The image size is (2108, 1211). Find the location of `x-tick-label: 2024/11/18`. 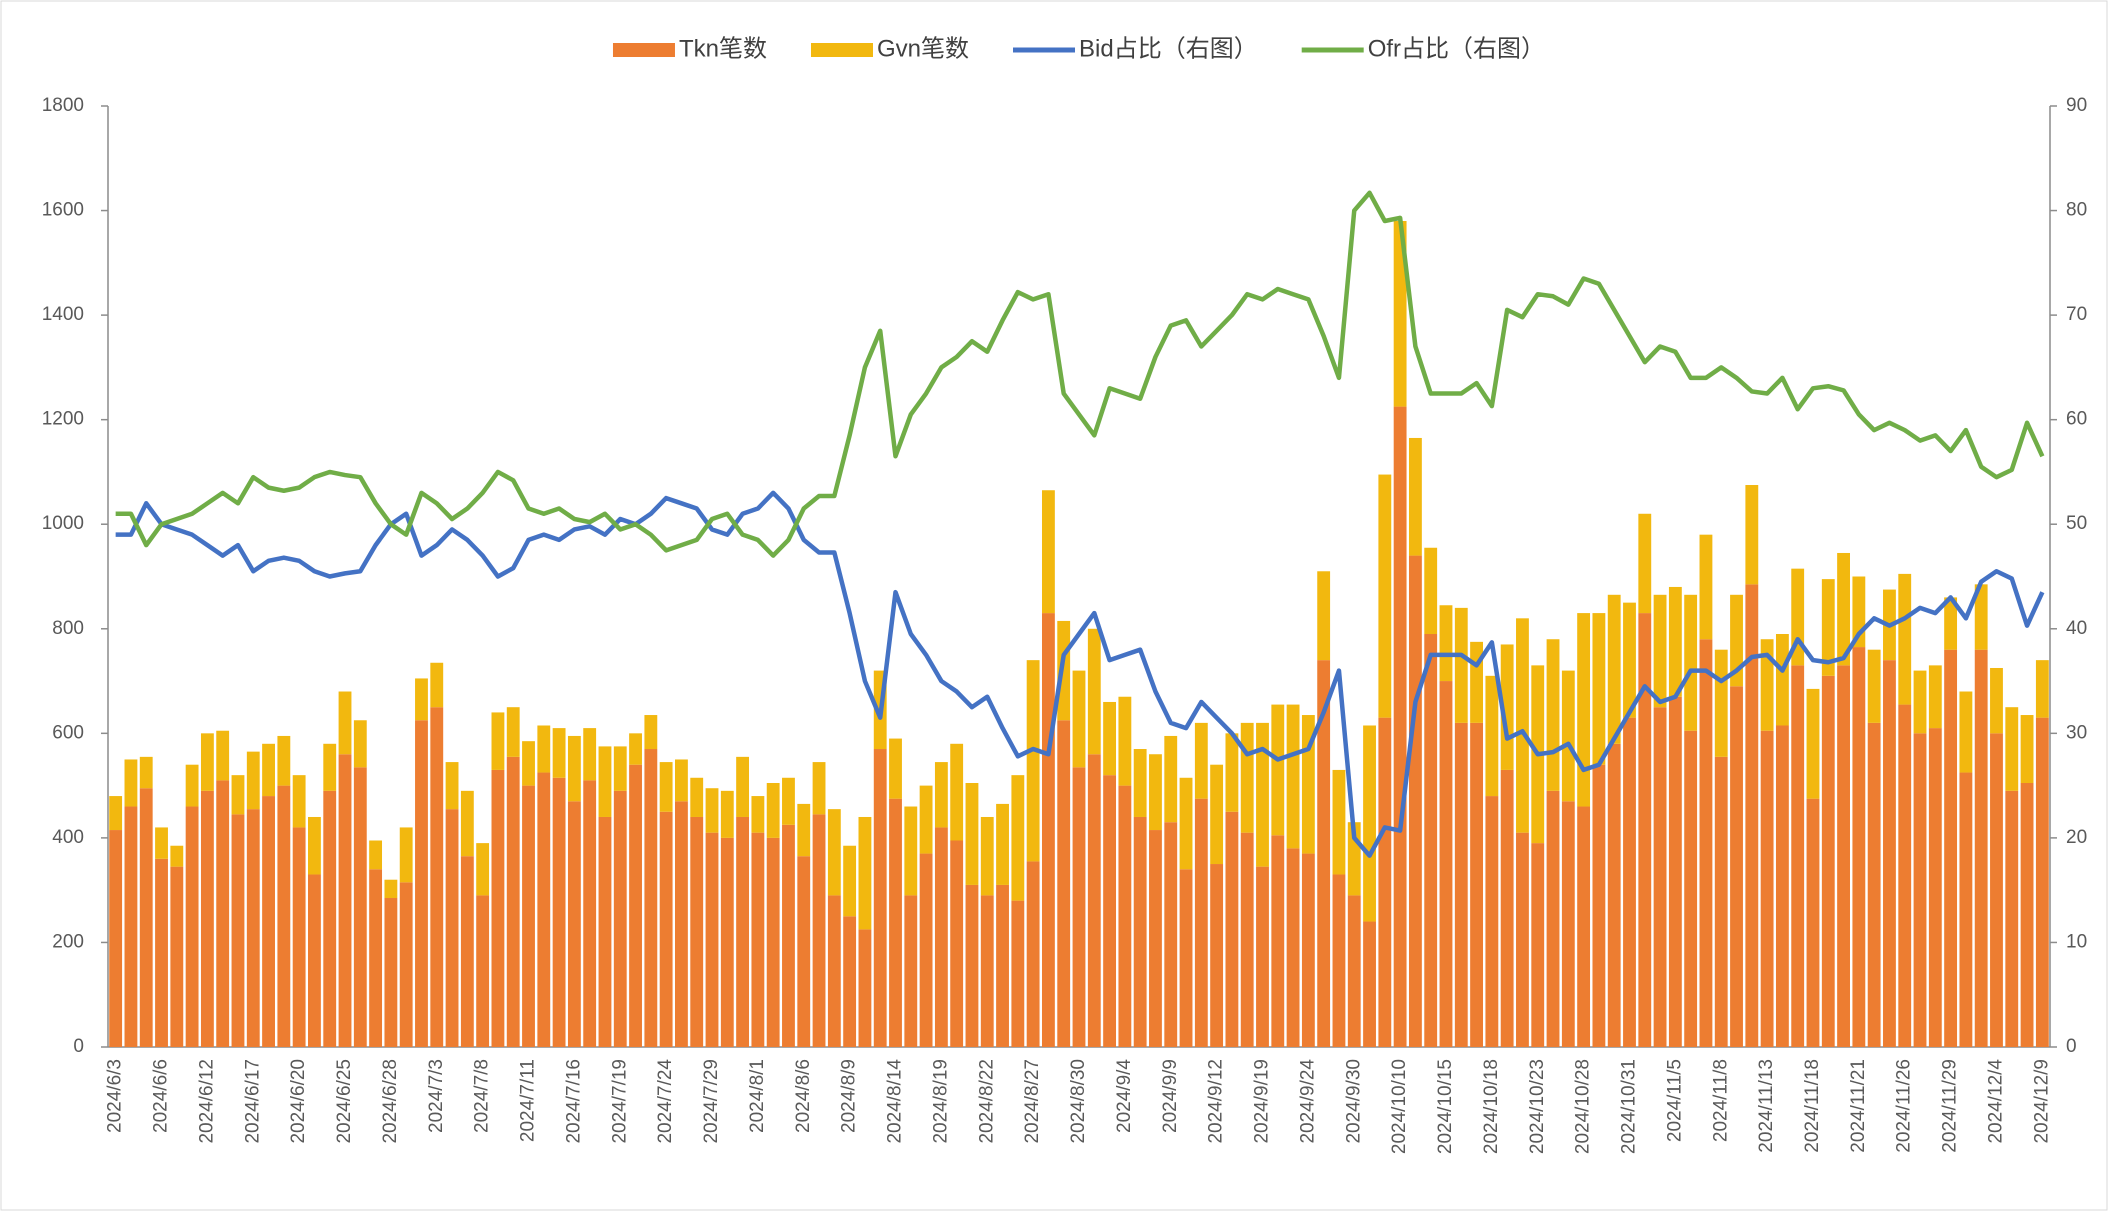

x-tick-label: 2024/11/18 is located at coordinates (1812, 1106).